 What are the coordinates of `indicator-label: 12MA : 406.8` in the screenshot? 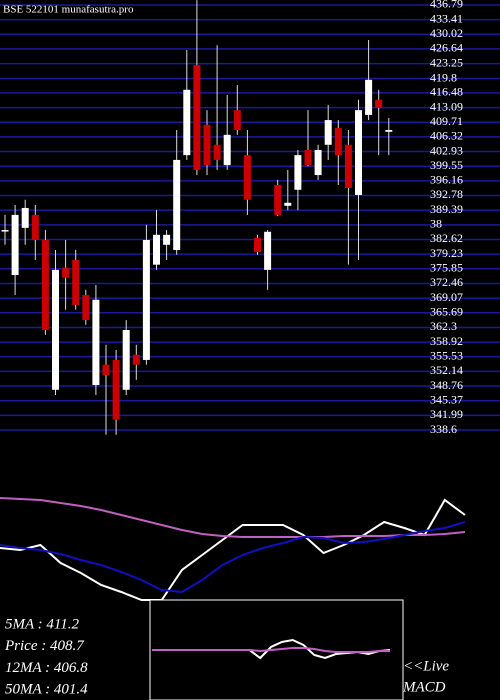 It's located at (46, 668).